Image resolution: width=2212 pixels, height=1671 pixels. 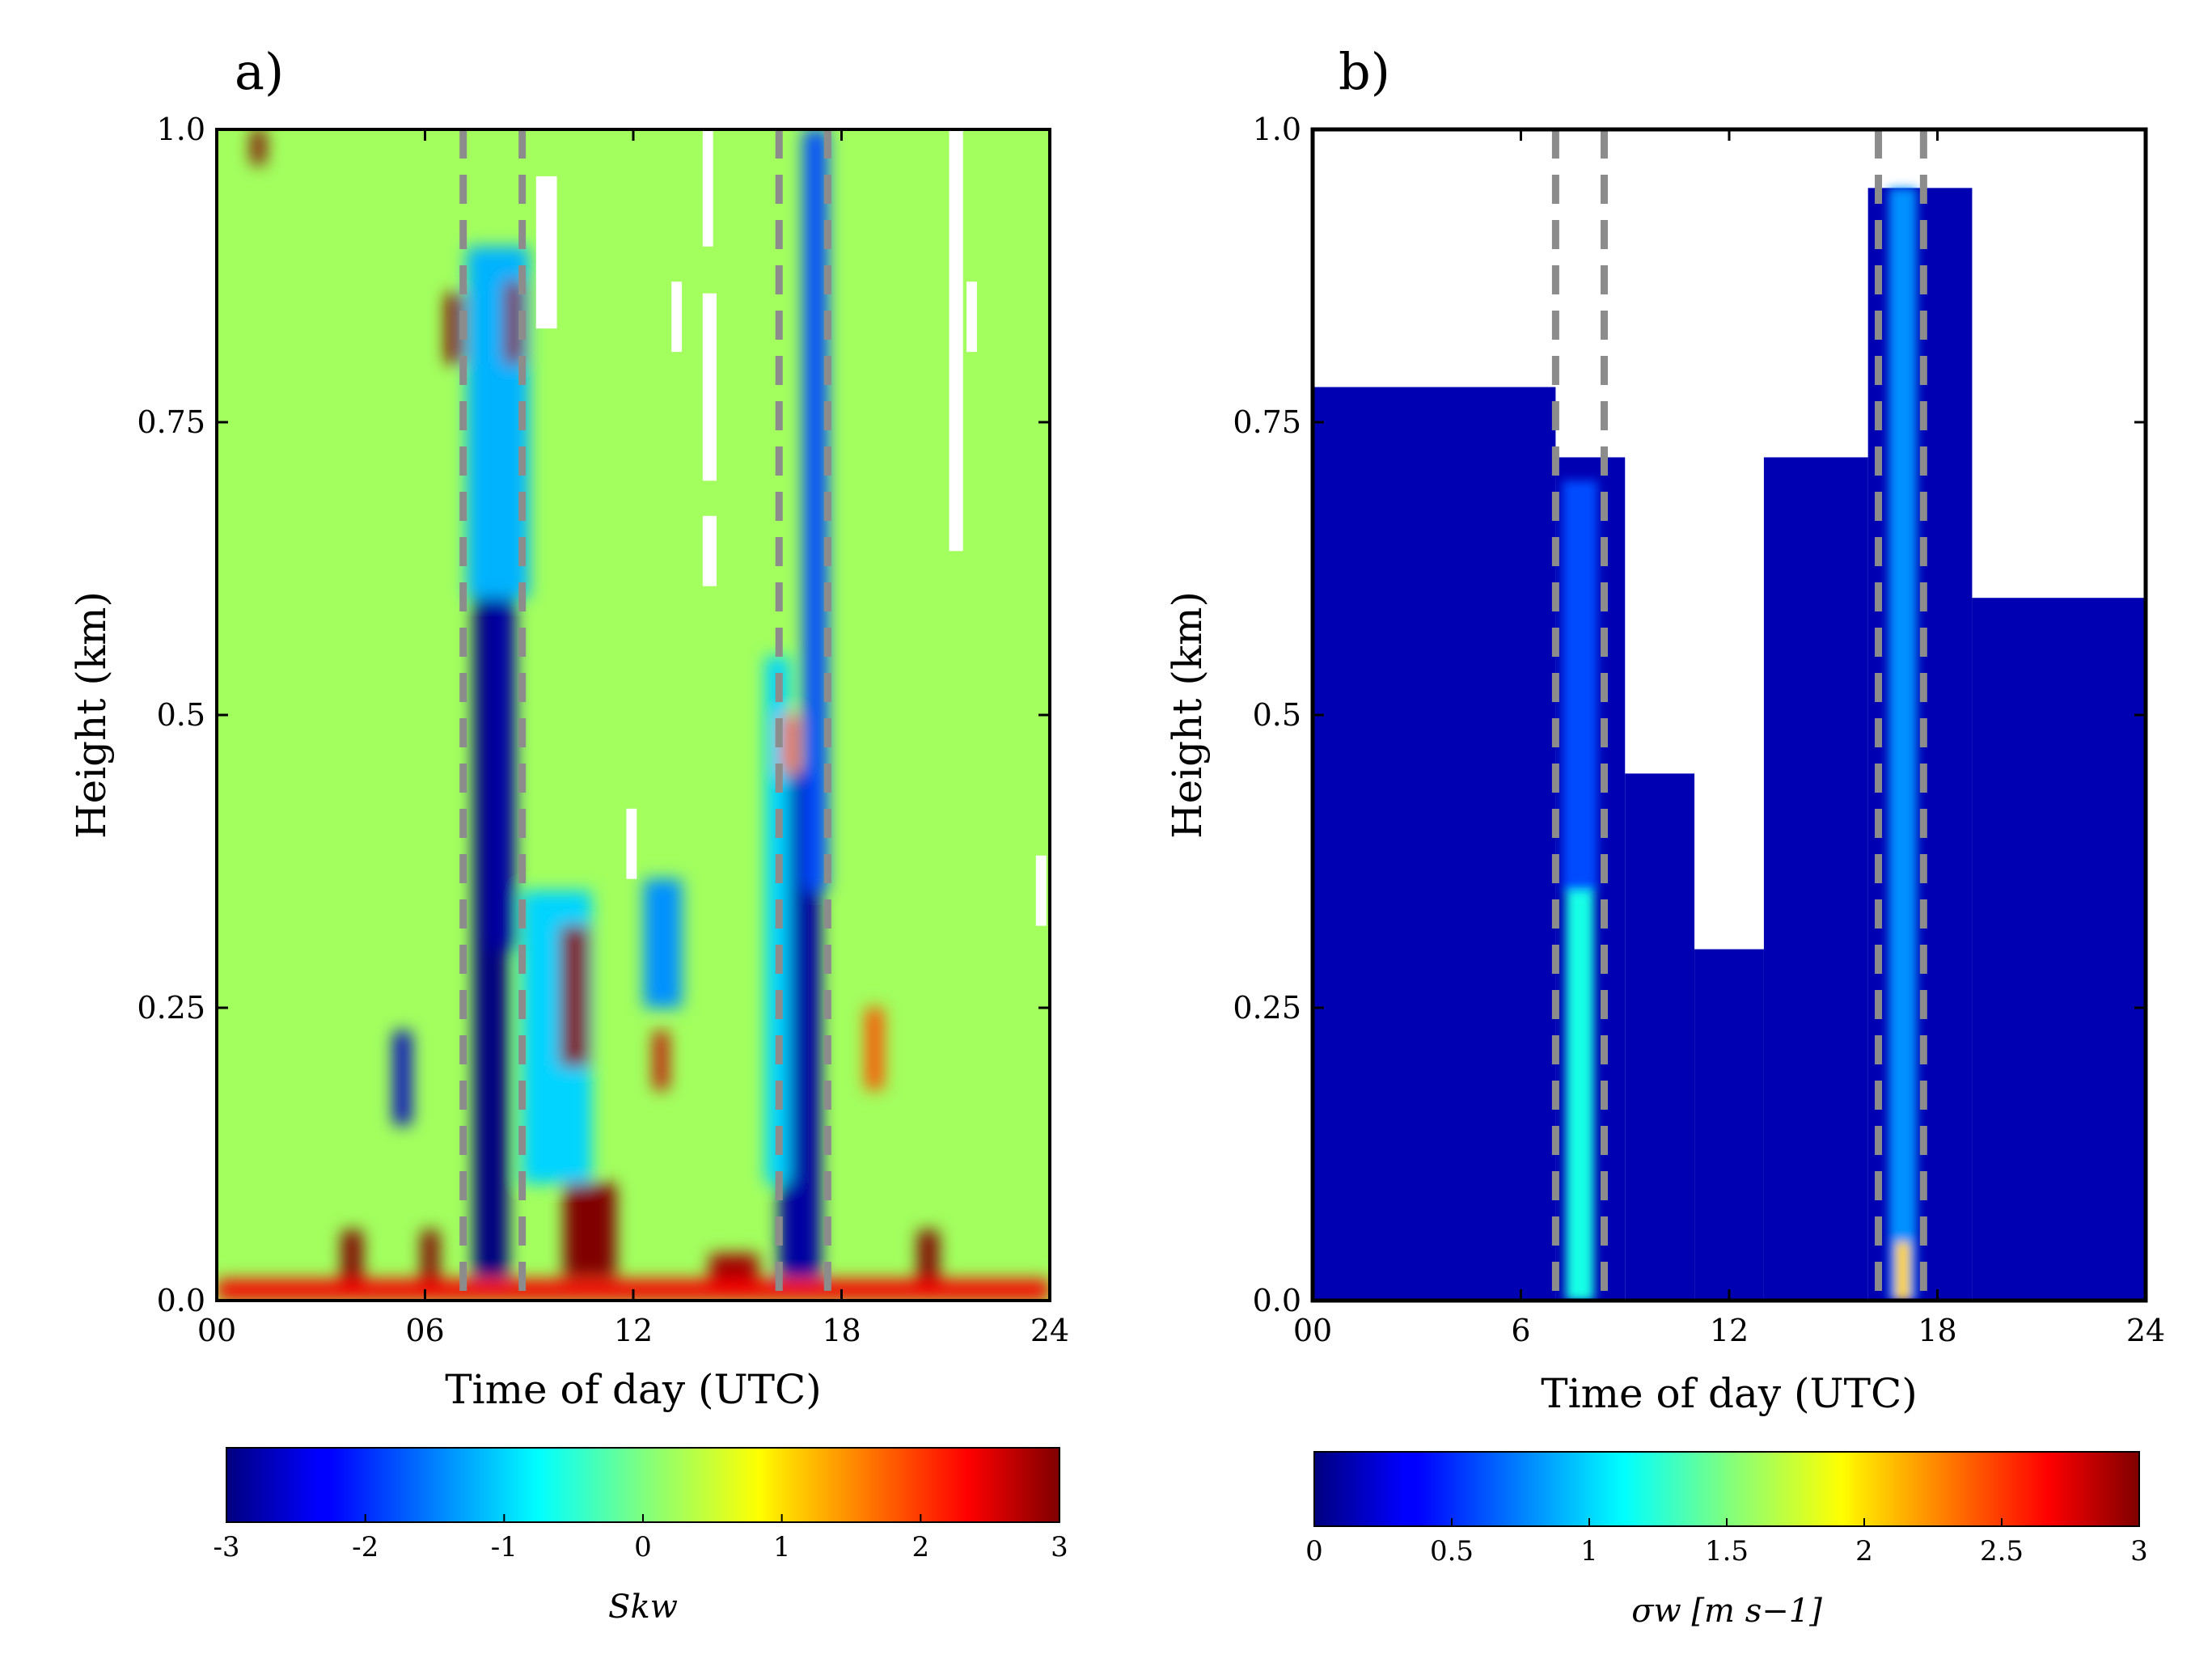 I want to click on colorbar-b-label: σw [m s−1], so click(x=1726, y=1612).